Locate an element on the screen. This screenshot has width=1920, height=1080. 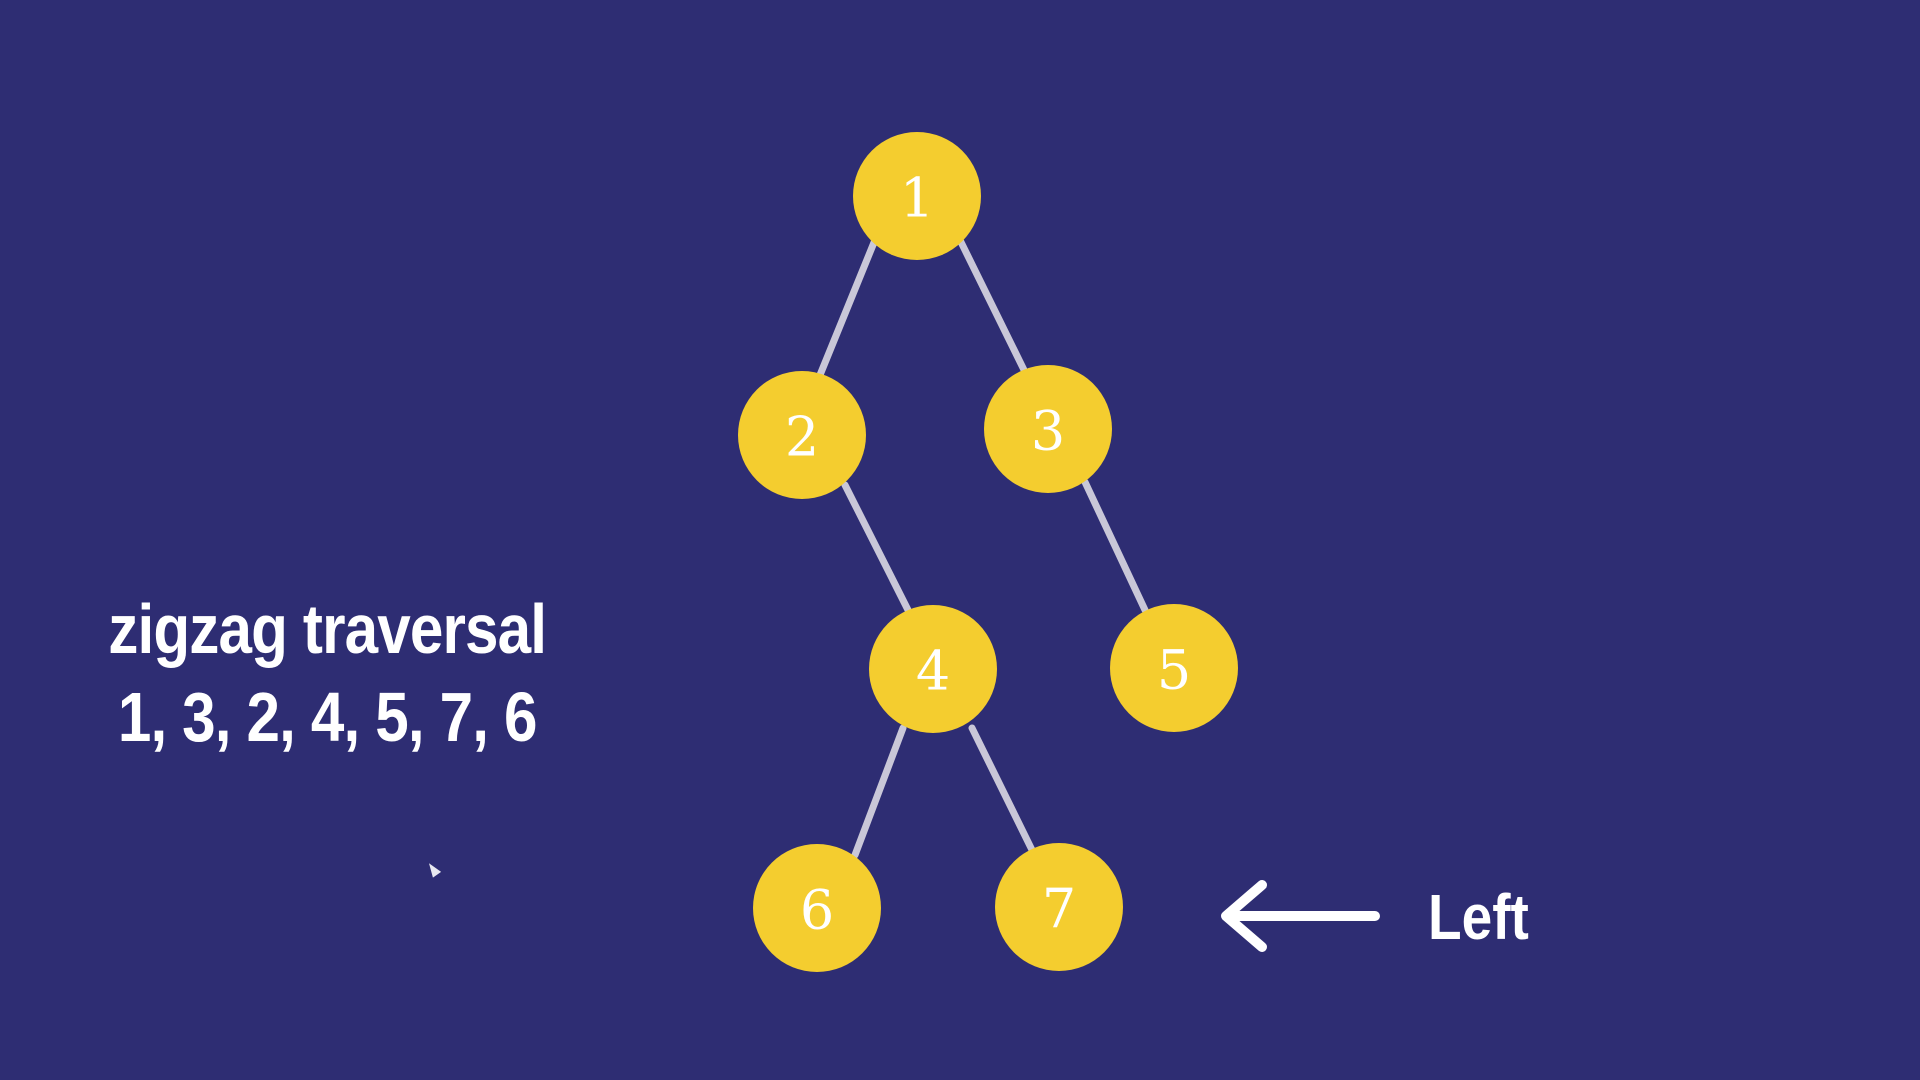
caption-title: zigzag traversal is located at coordinates (327, 629).